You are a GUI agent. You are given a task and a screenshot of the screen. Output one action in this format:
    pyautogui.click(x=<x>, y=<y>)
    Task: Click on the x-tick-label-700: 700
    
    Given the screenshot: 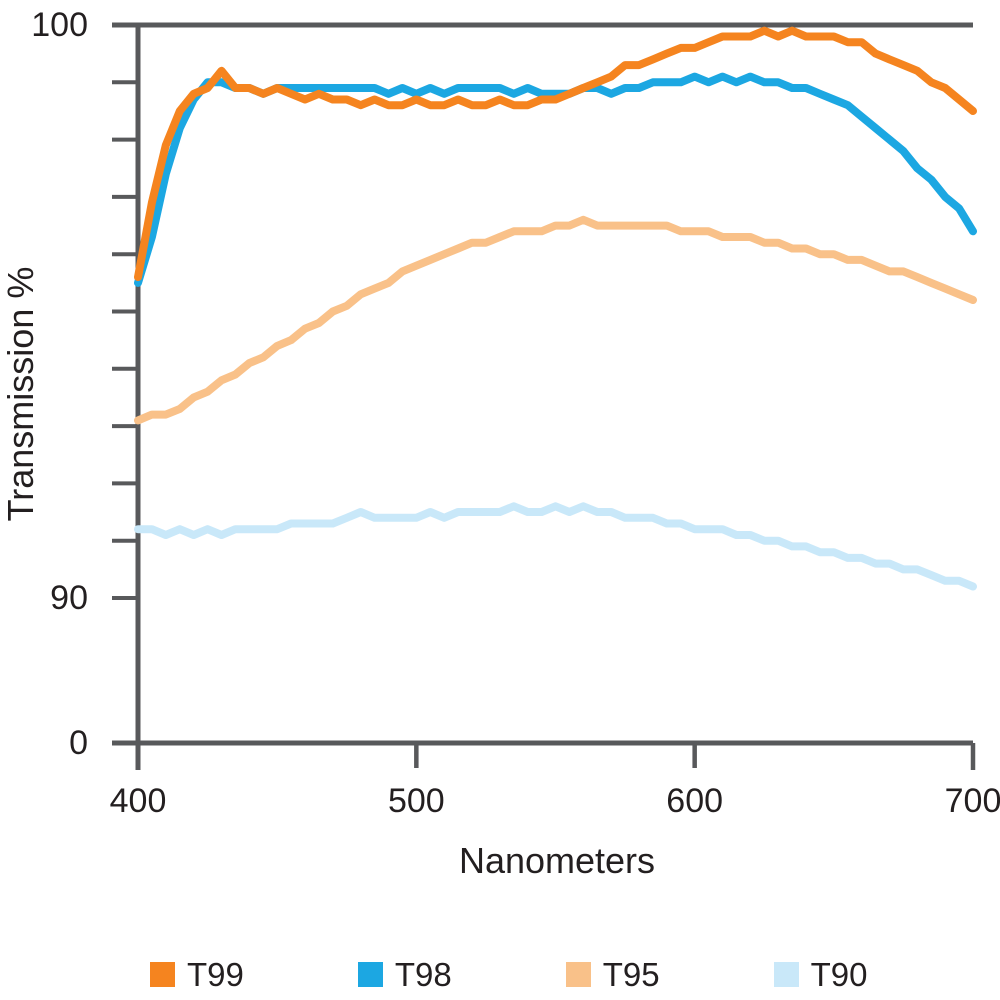 What is the action you would take?
    pyautogui.click(x=972, y=801)
    